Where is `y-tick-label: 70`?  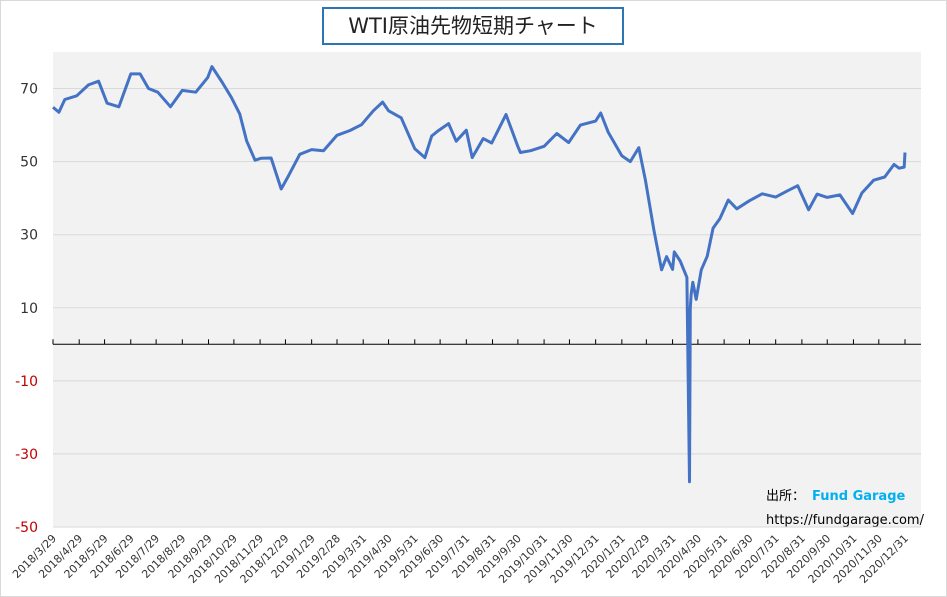
y-tick-label: 70 is located at coordinates (29, 90).